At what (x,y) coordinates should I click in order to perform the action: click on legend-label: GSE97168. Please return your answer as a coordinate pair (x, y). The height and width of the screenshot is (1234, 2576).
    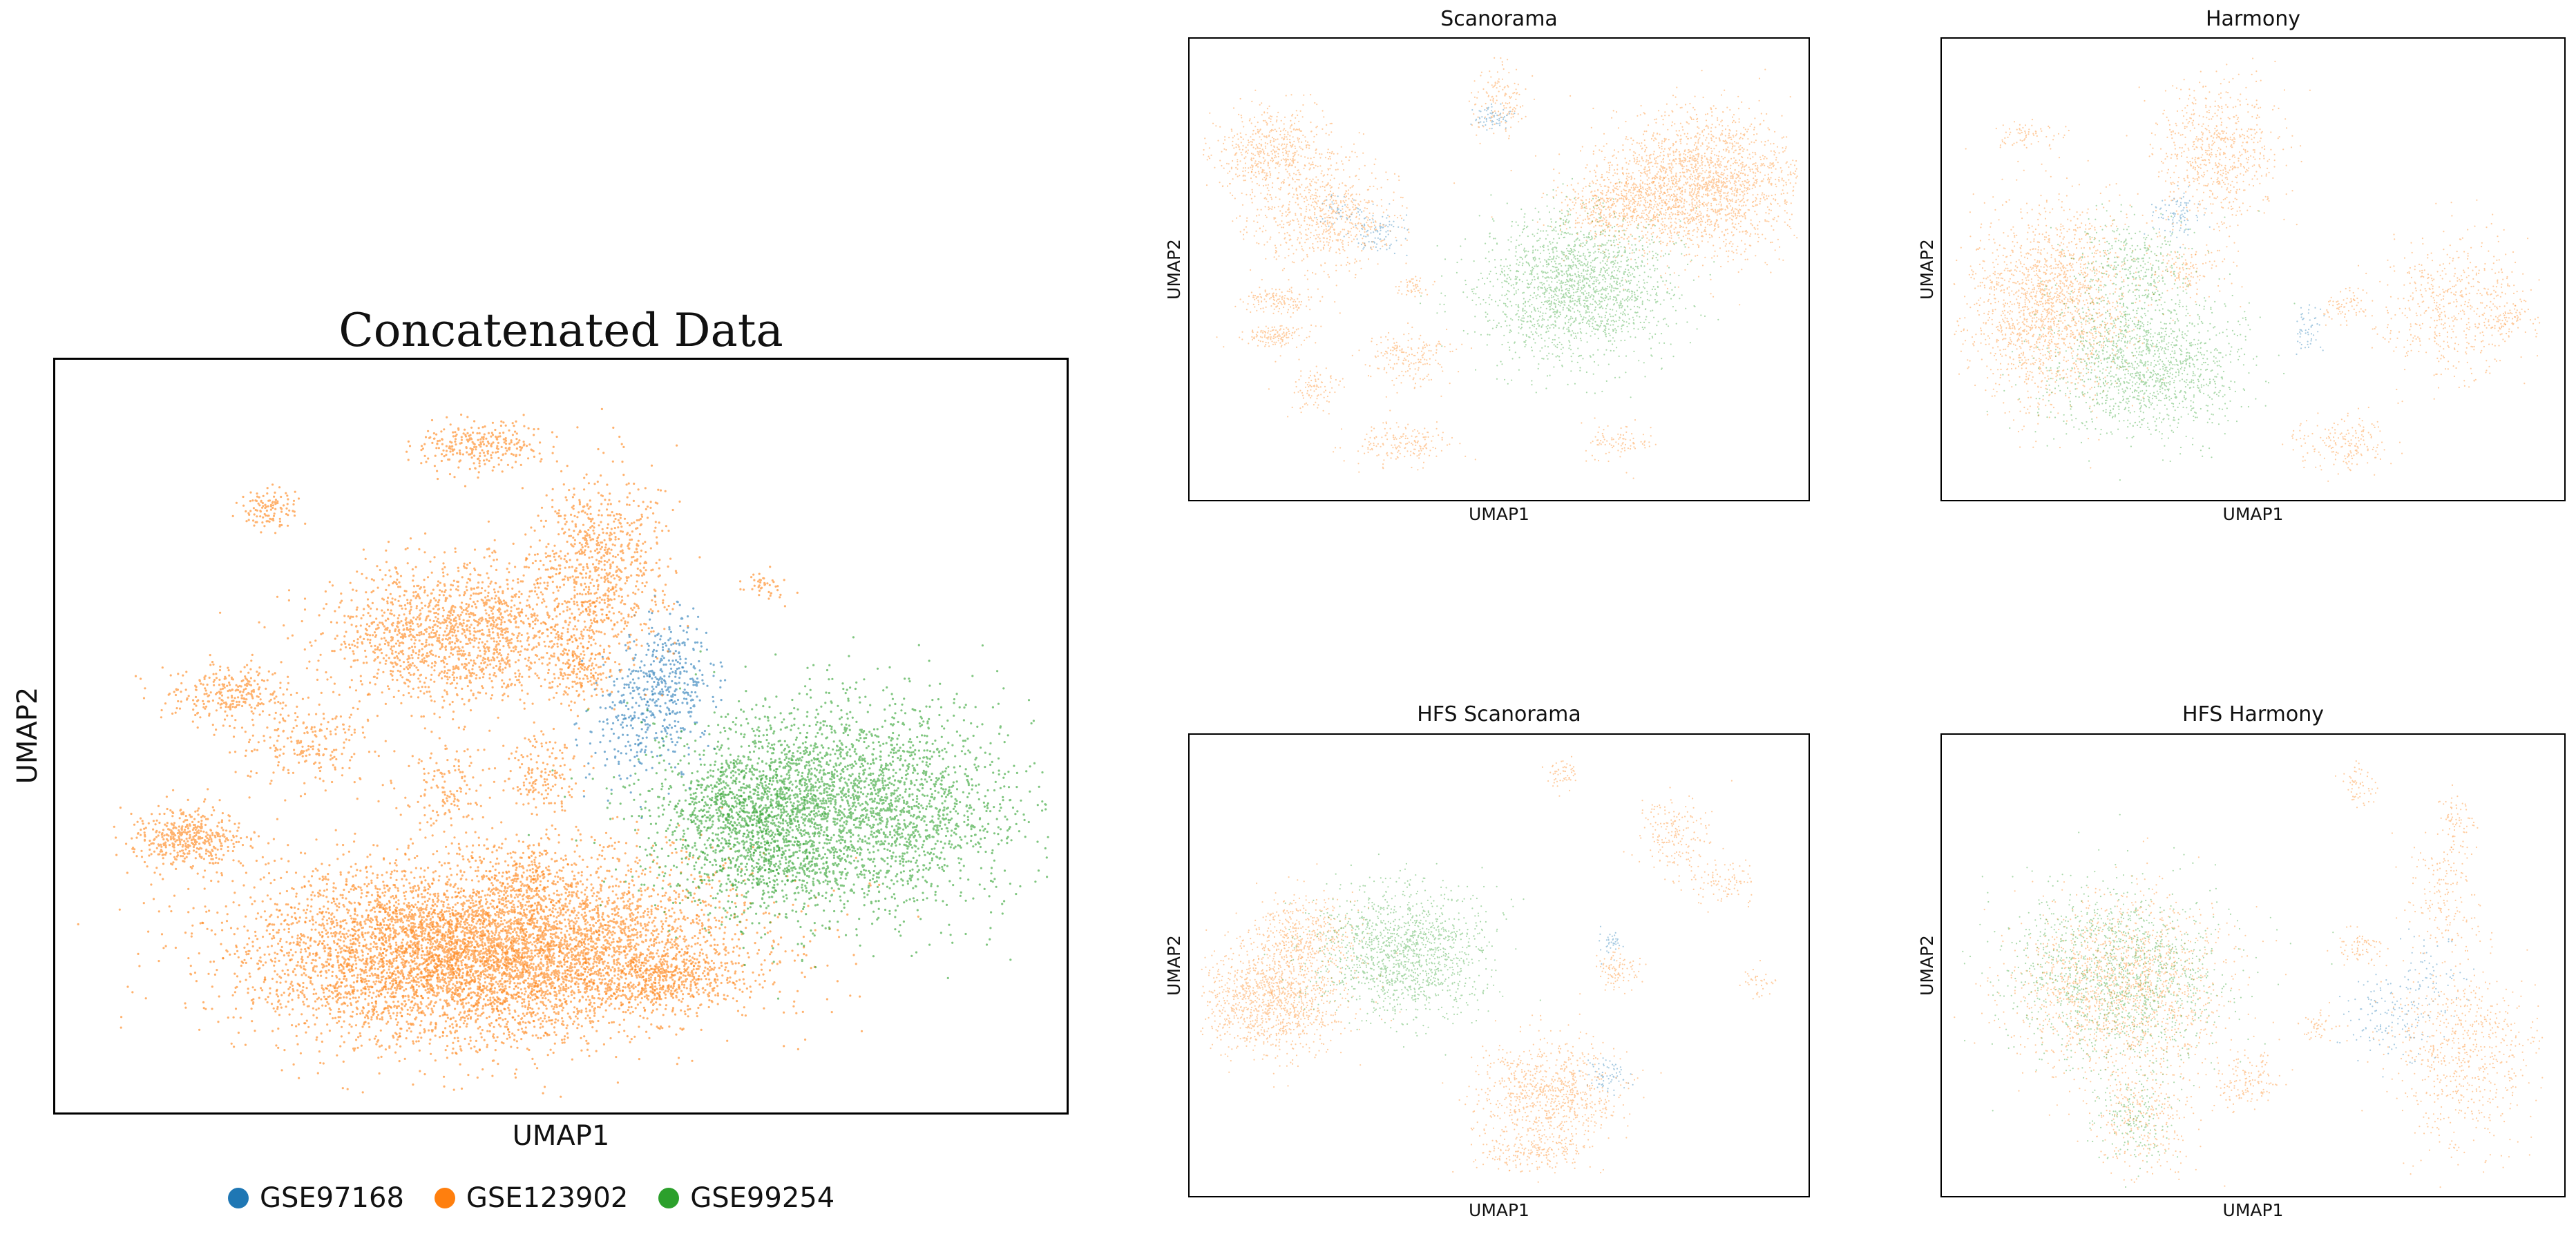
    Looking at the image, I should click on (332, 1198).